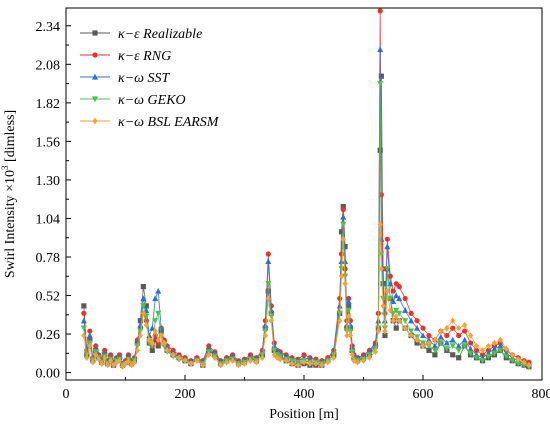  I want to click on y-tick-label: 1.30, so click(48, 181).